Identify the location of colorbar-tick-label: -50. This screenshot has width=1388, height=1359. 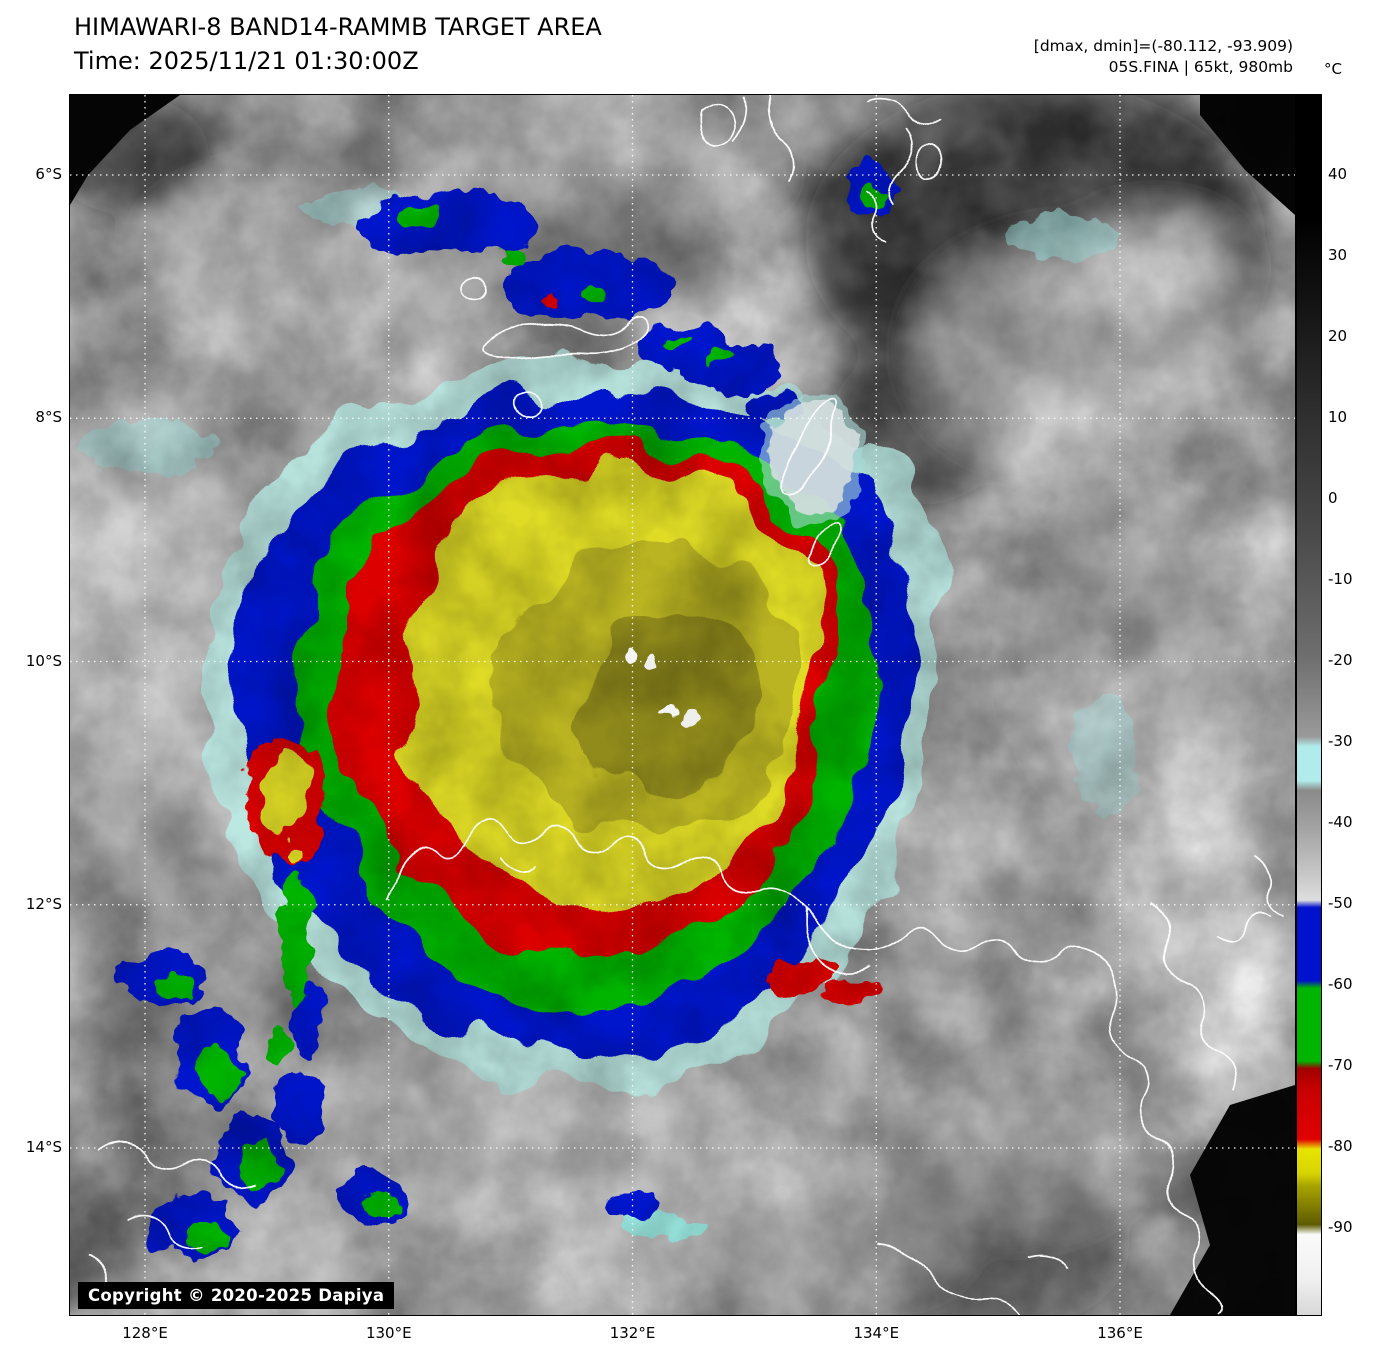
(1340, 903).